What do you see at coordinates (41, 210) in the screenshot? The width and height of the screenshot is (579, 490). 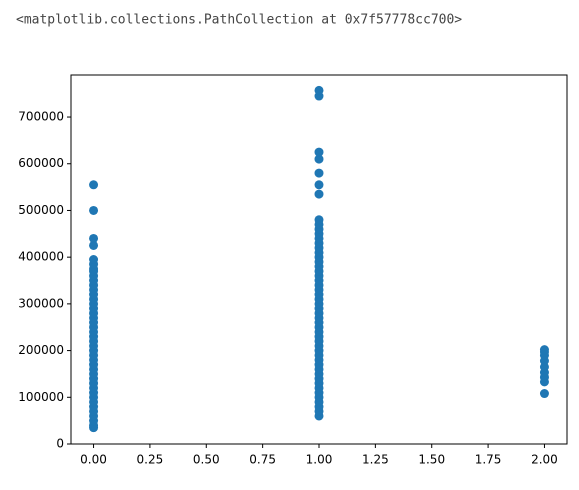 I see `y-tick-label: 500000` at bounding box center [41, 210].